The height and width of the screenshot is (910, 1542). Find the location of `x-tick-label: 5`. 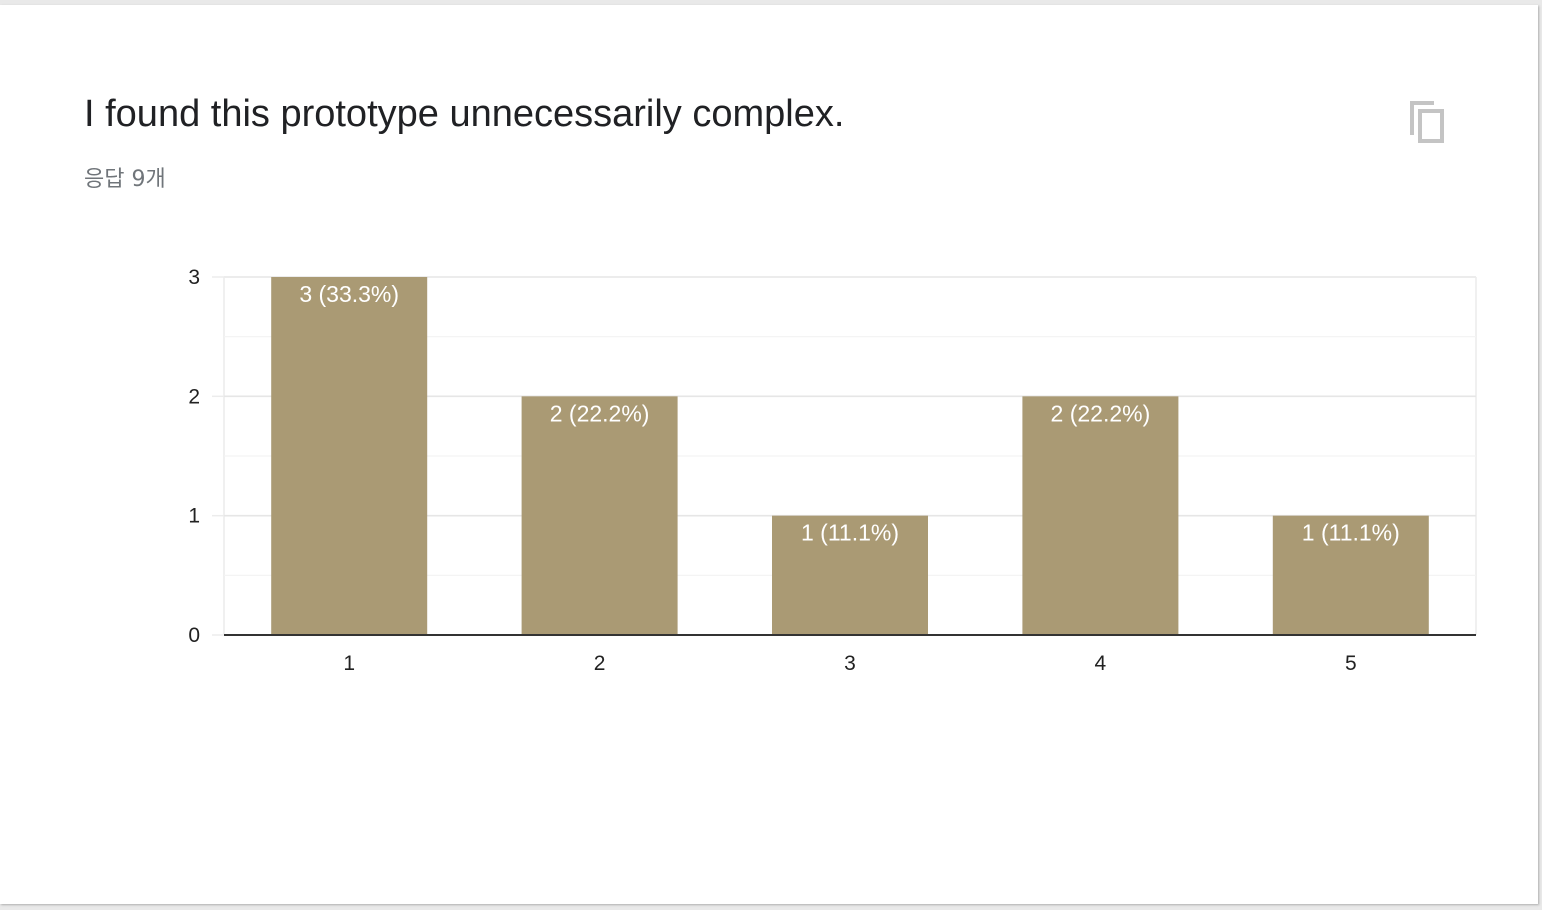

x-tick-label: 5 is located at coordinates (1351, 663).